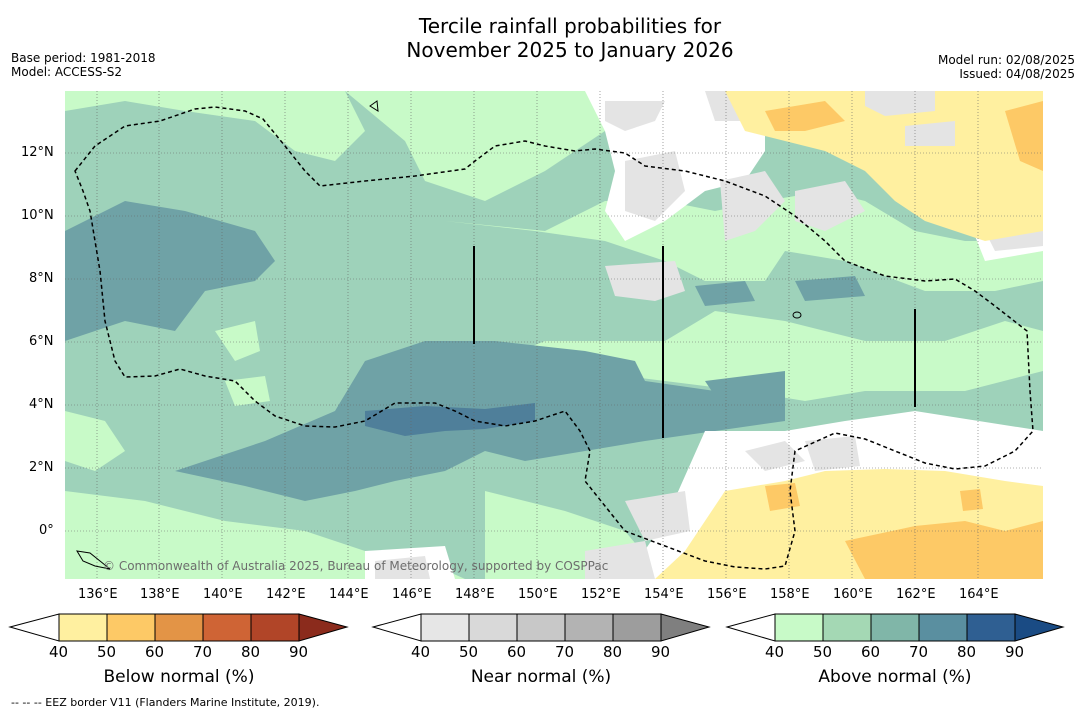 The image size is (1085, 713). What do you see at coordinates (750, 627) in the screenshot?
I see `cb3-under-arrow` at bounding box center [750, 627].